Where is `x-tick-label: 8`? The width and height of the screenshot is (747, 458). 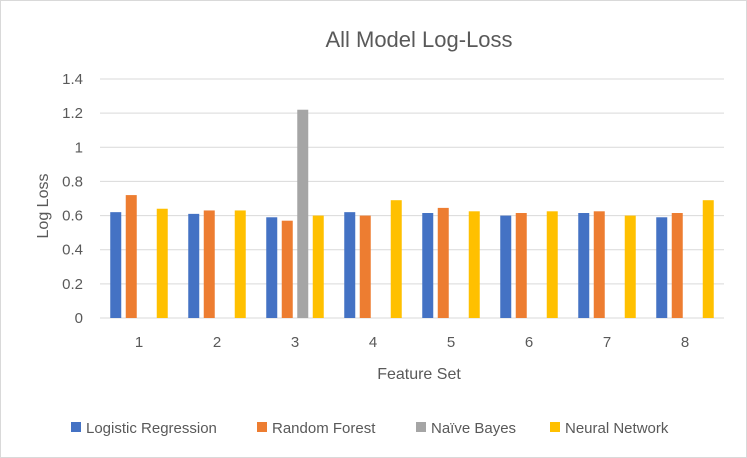
x-tick-label: 8 is located at coordinates (685, 342).